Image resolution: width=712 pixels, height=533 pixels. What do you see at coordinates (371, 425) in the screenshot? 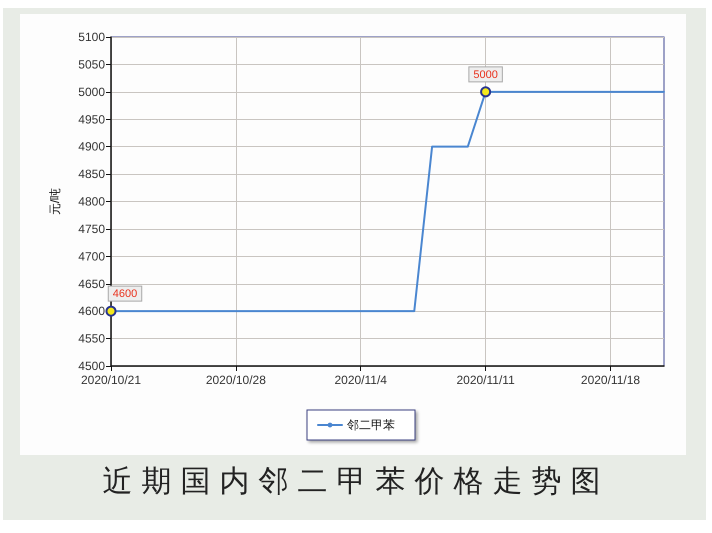
I see `legend-label: 邻二甲苯` at bounding box center [371, 425].